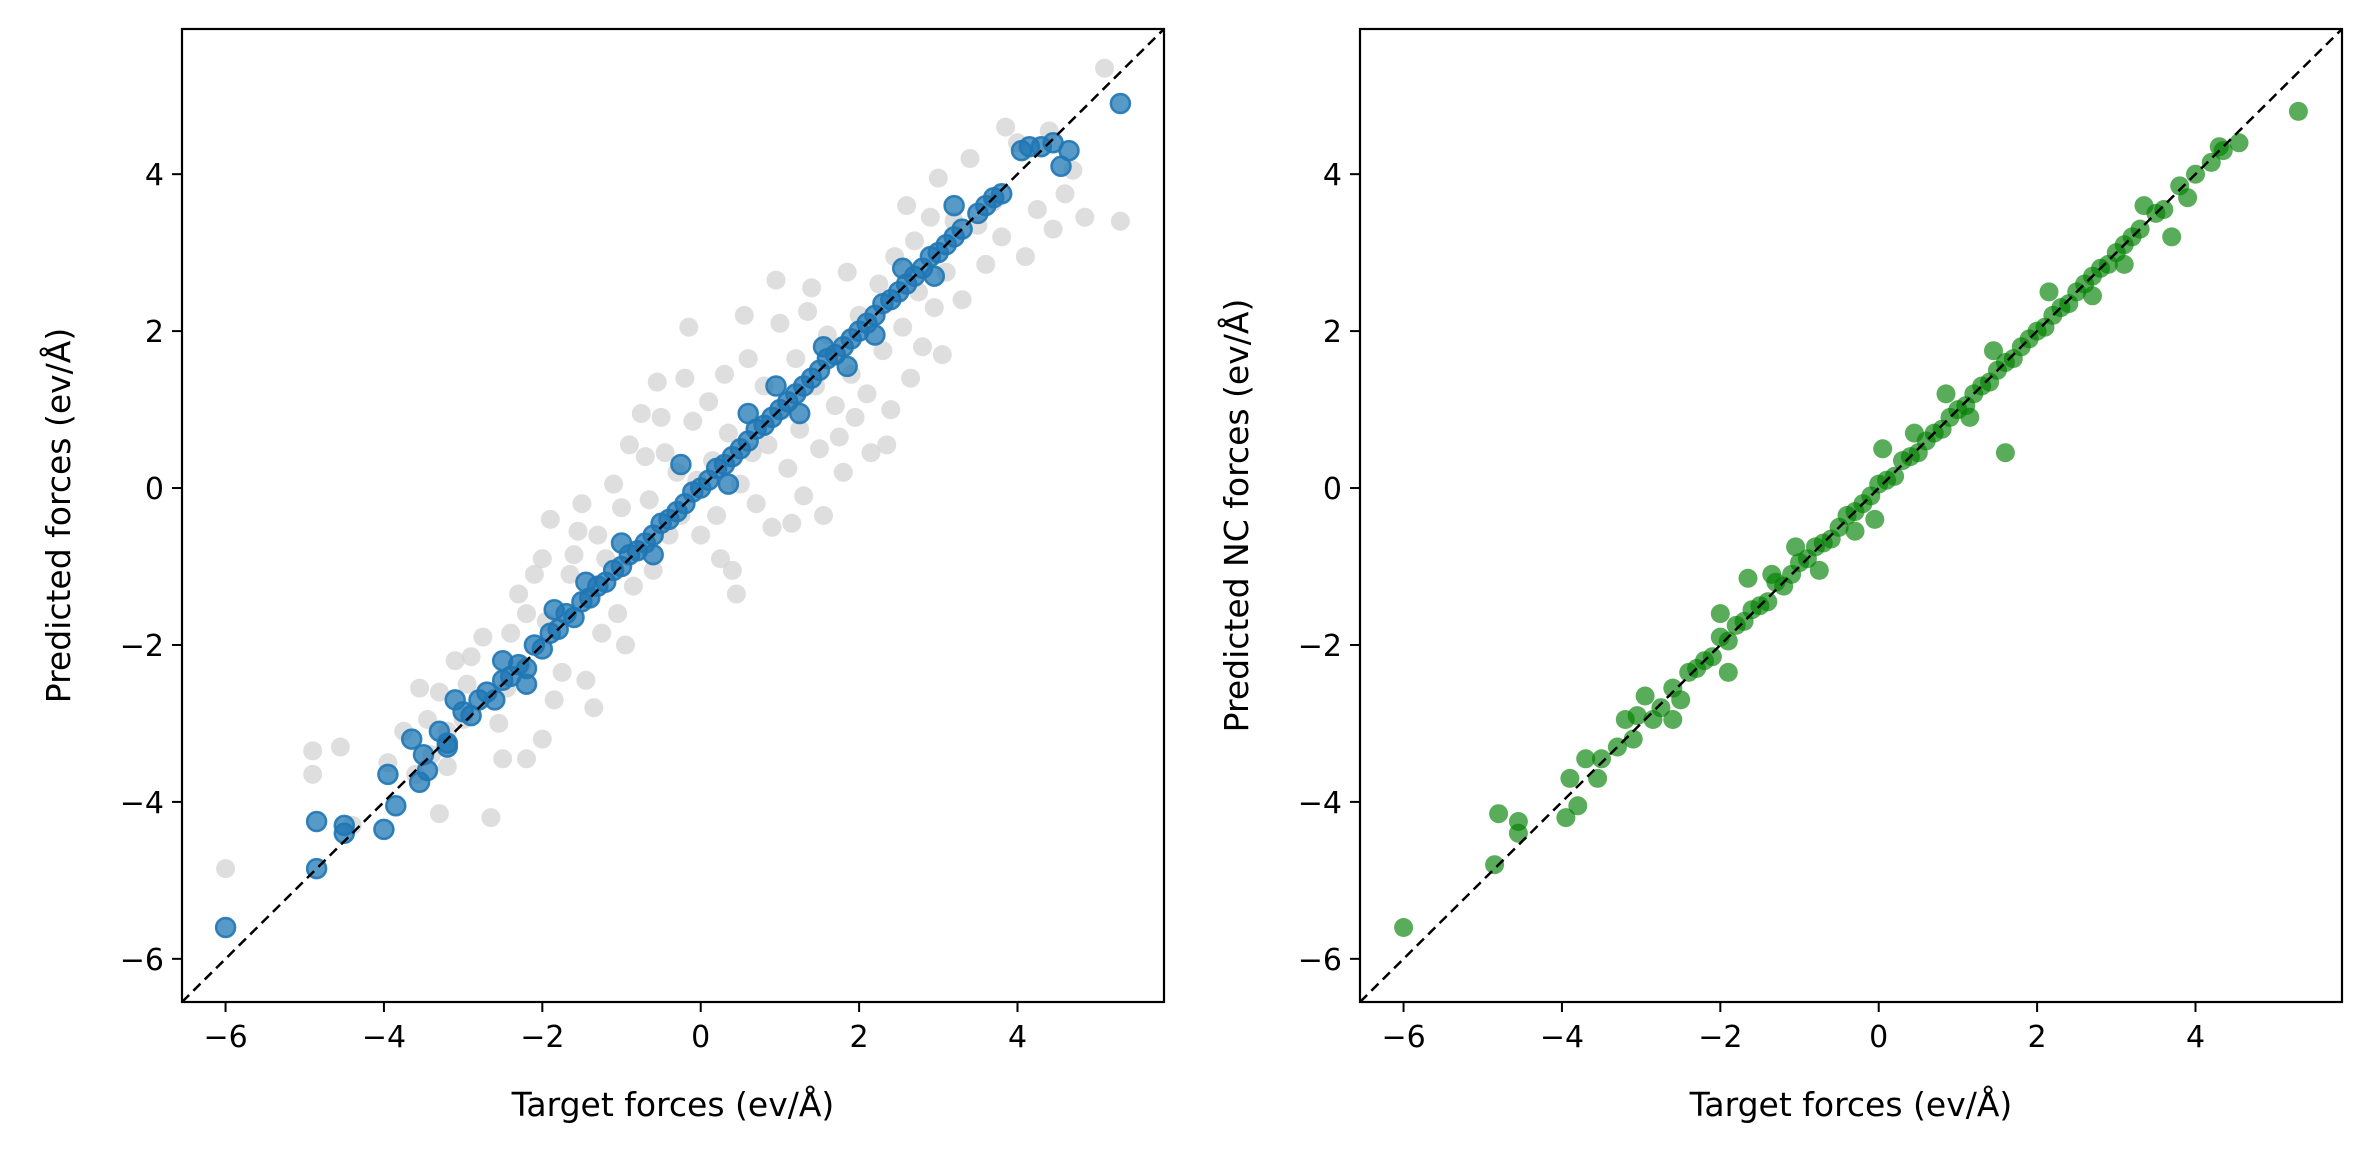 The height and width of the screenshot is (1171, 2371). I want to click on left-y-tick-label-0: −6, so click(142, 960).